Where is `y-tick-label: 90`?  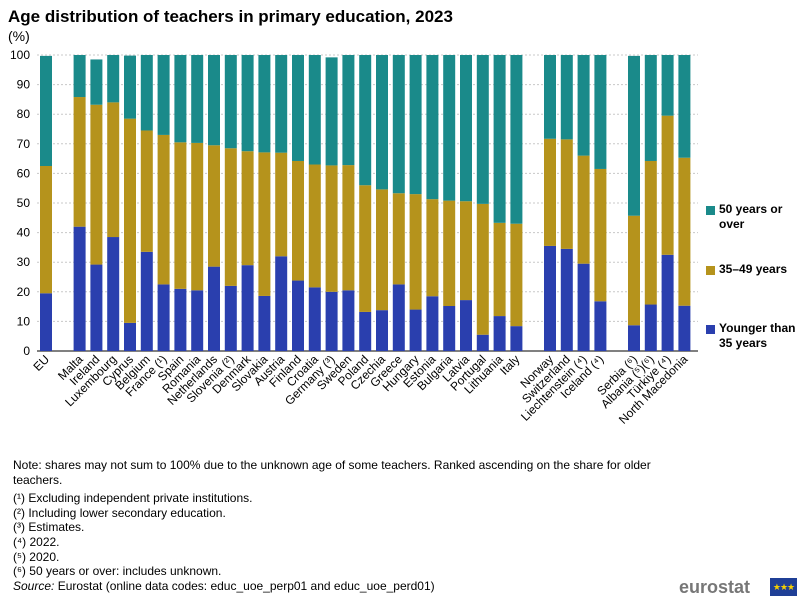 y-tick-label: 90 is located at coordinates (24, 85).